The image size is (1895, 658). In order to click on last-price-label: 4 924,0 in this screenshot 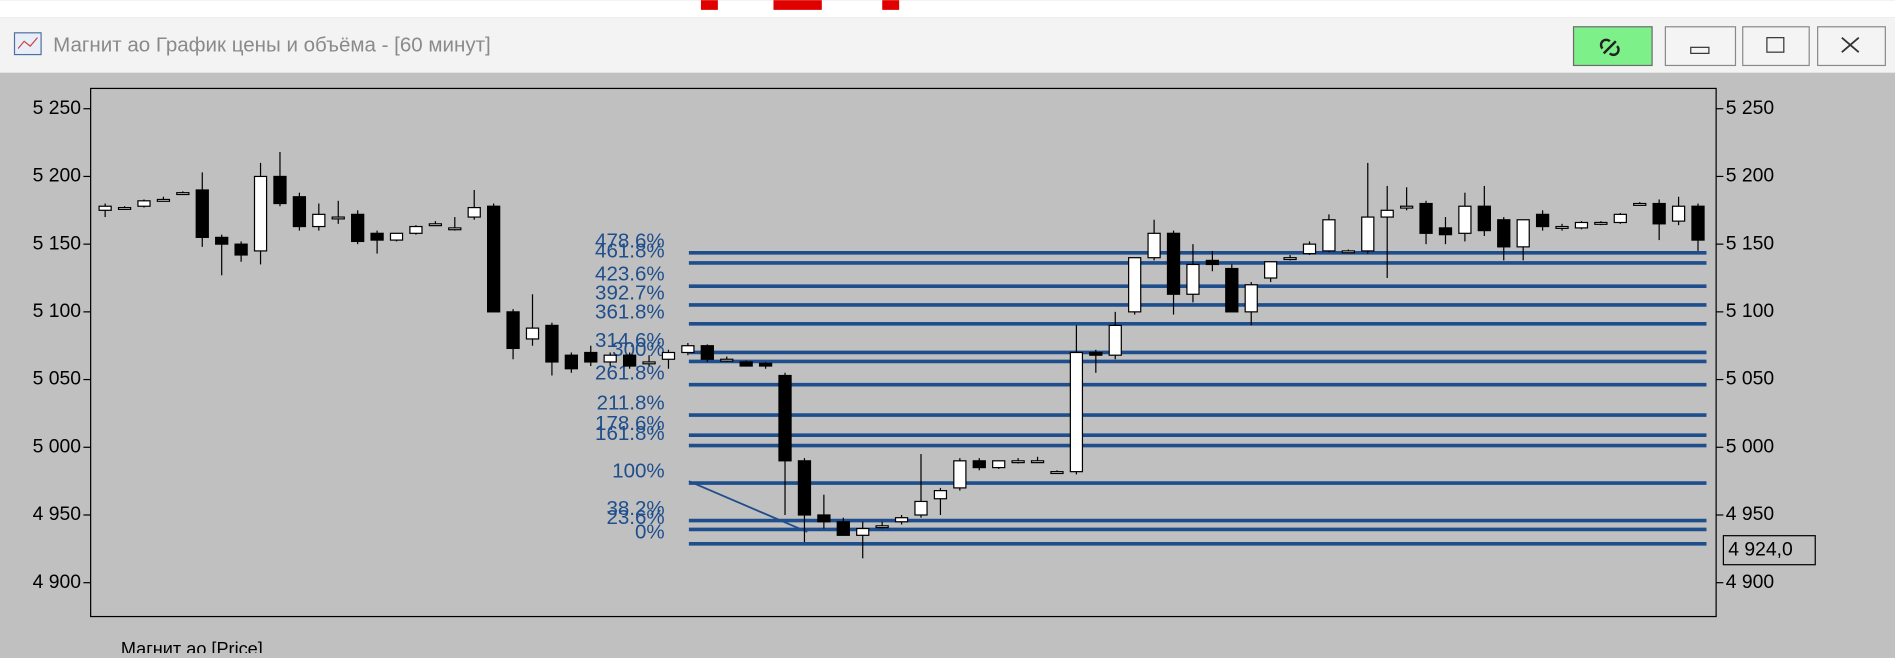, I will do `click(1760, 549)`.